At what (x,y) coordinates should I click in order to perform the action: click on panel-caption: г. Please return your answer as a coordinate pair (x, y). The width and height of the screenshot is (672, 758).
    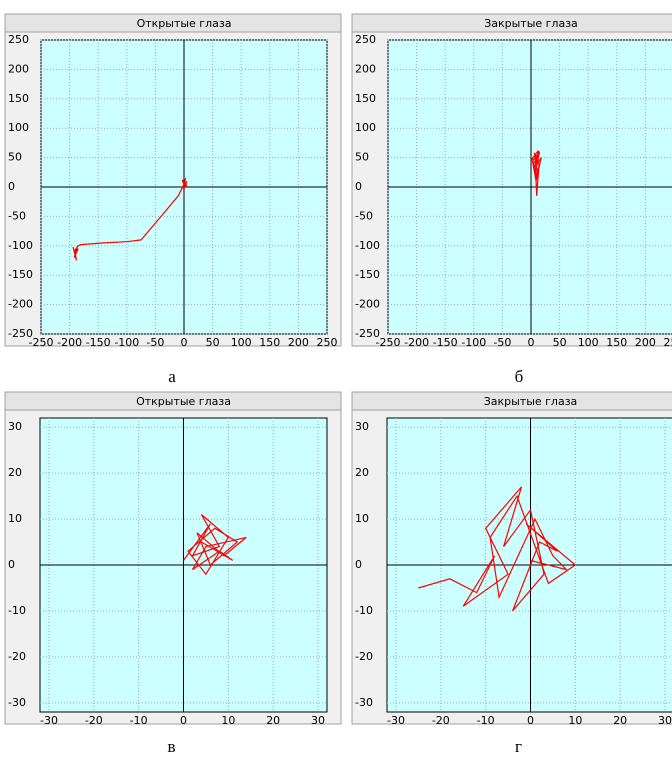
    Looking at the image, I should click on (518, 746).